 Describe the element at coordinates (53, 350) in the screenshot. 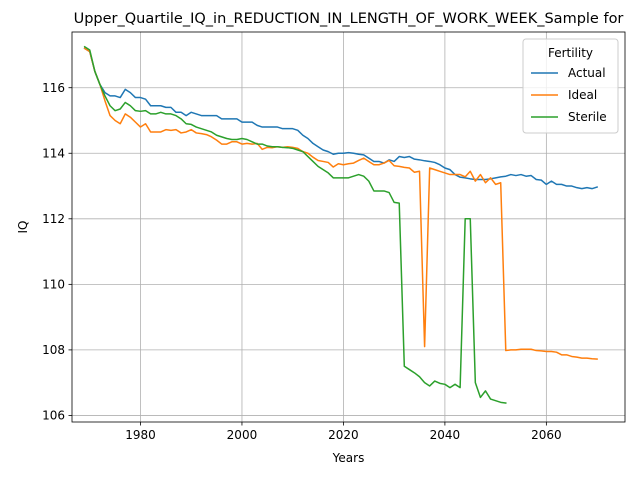

I see `y-tick-label: 108` at that location.